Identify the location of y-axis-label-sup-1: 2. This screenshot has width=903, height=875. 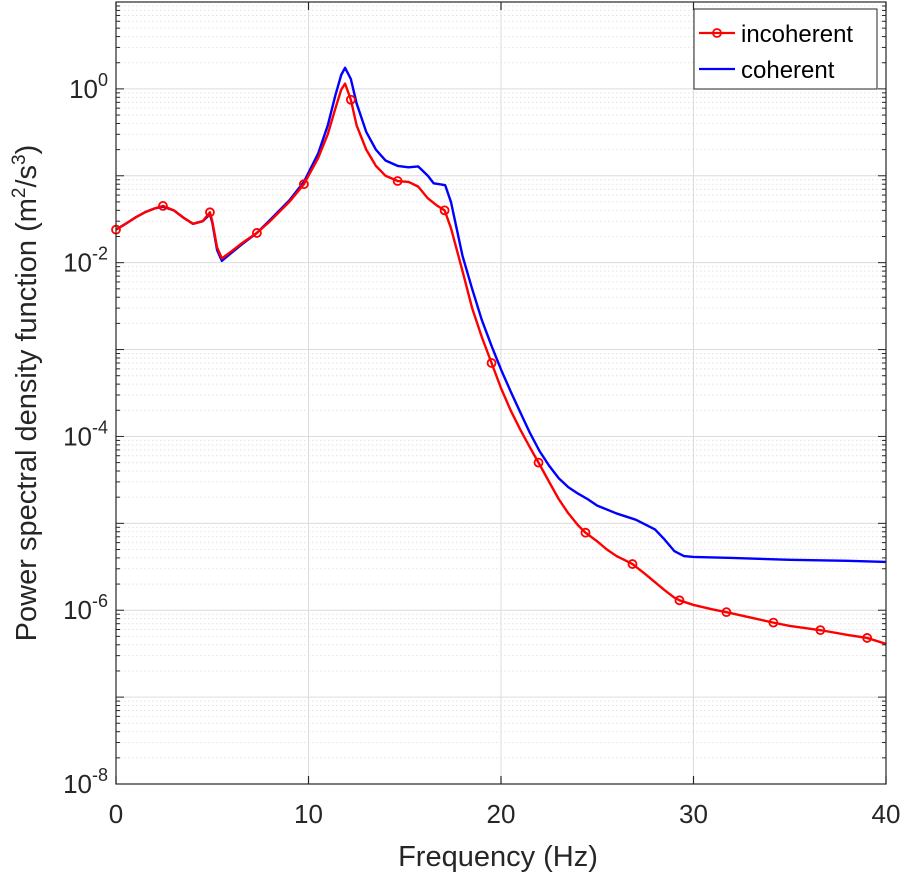
(19, 192).